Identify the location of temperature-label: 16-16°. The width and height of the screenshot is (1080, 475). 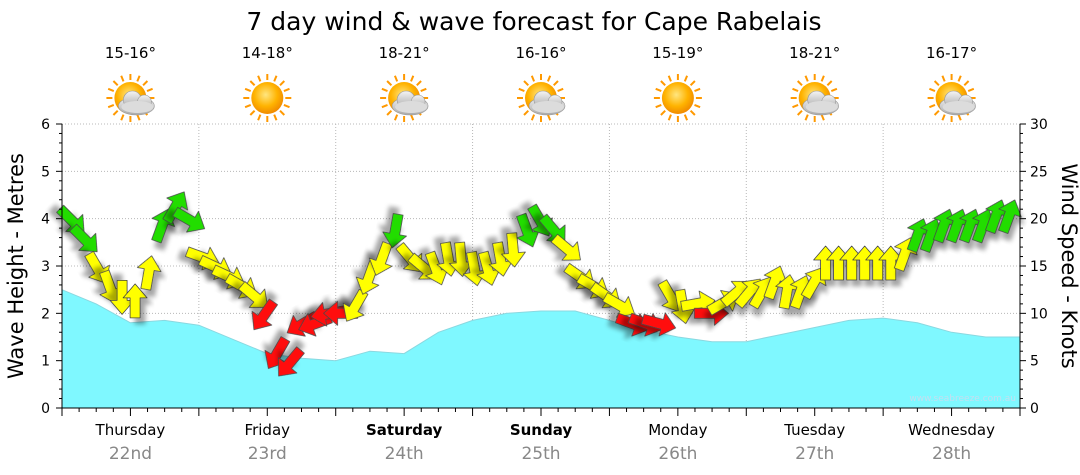
(540, 53).